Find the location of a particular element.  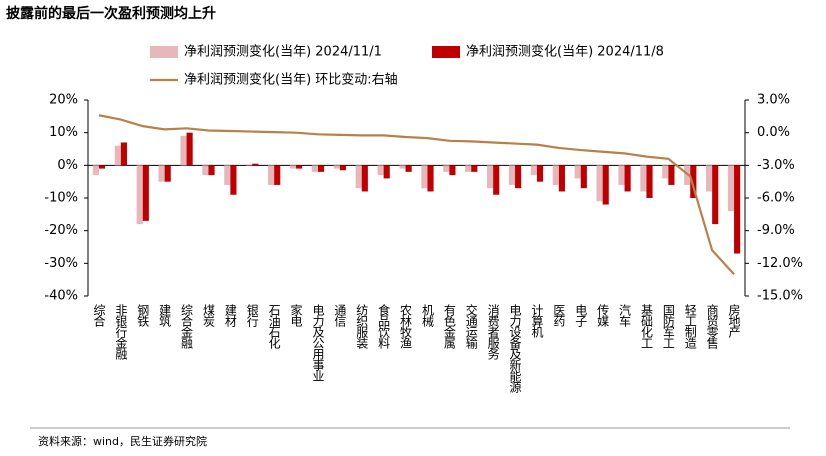

x-tick-label: 计算机 is located at coordinates (537, 321).